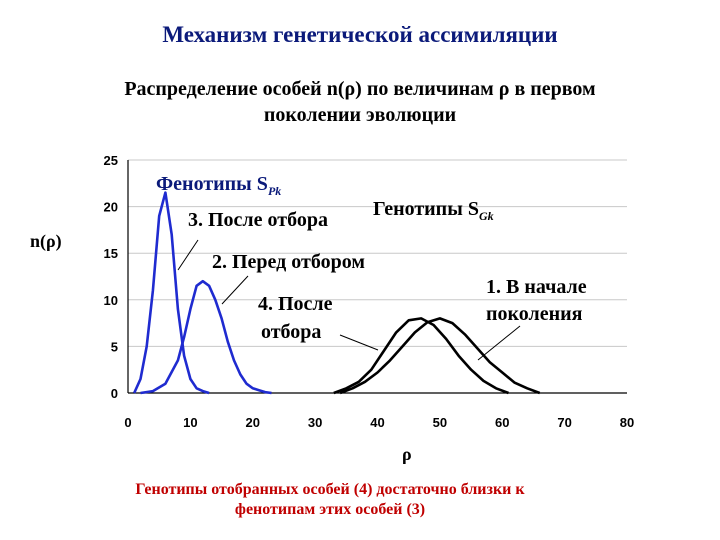 This screenshot has width=720, height=540. What do you see at coordinates (440, 422) in the screenshot?
I see `x-tick-label: 50` at bounding box center [440, 422].